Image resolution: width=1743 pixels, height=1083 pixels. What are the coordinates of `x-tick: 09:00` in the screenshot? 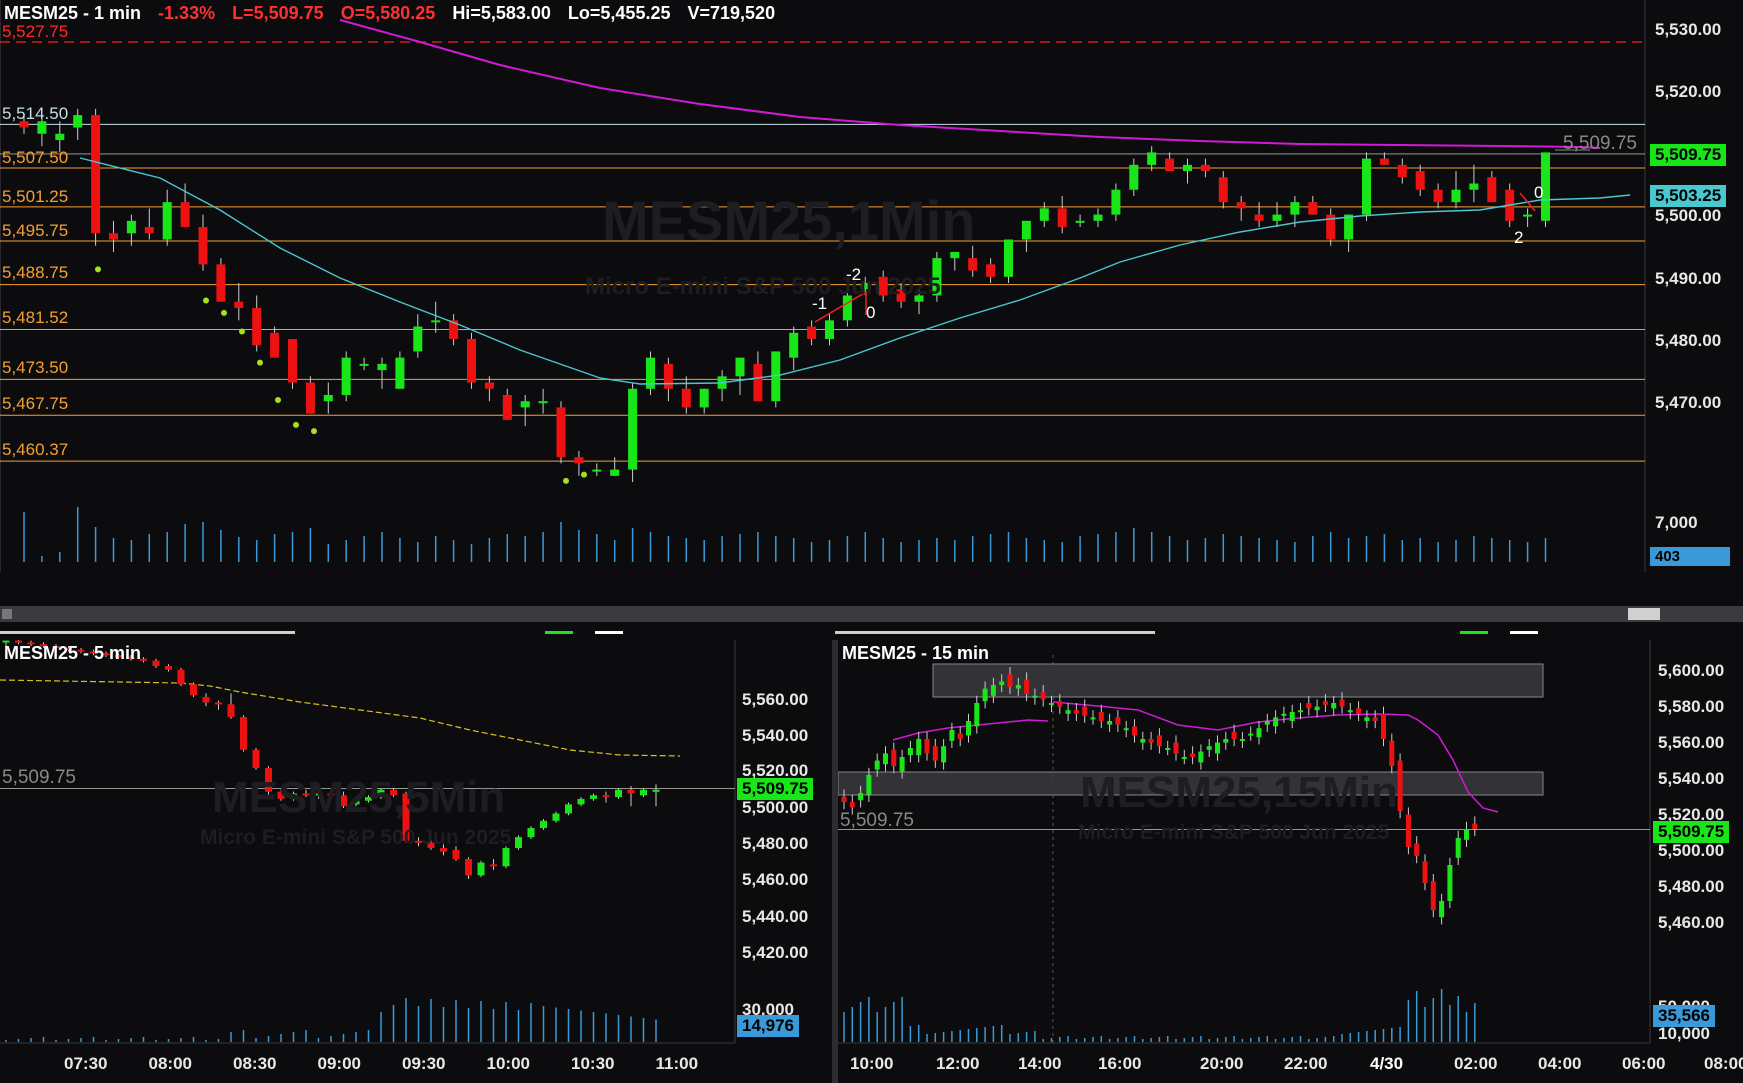 It's located at (339, 1063).